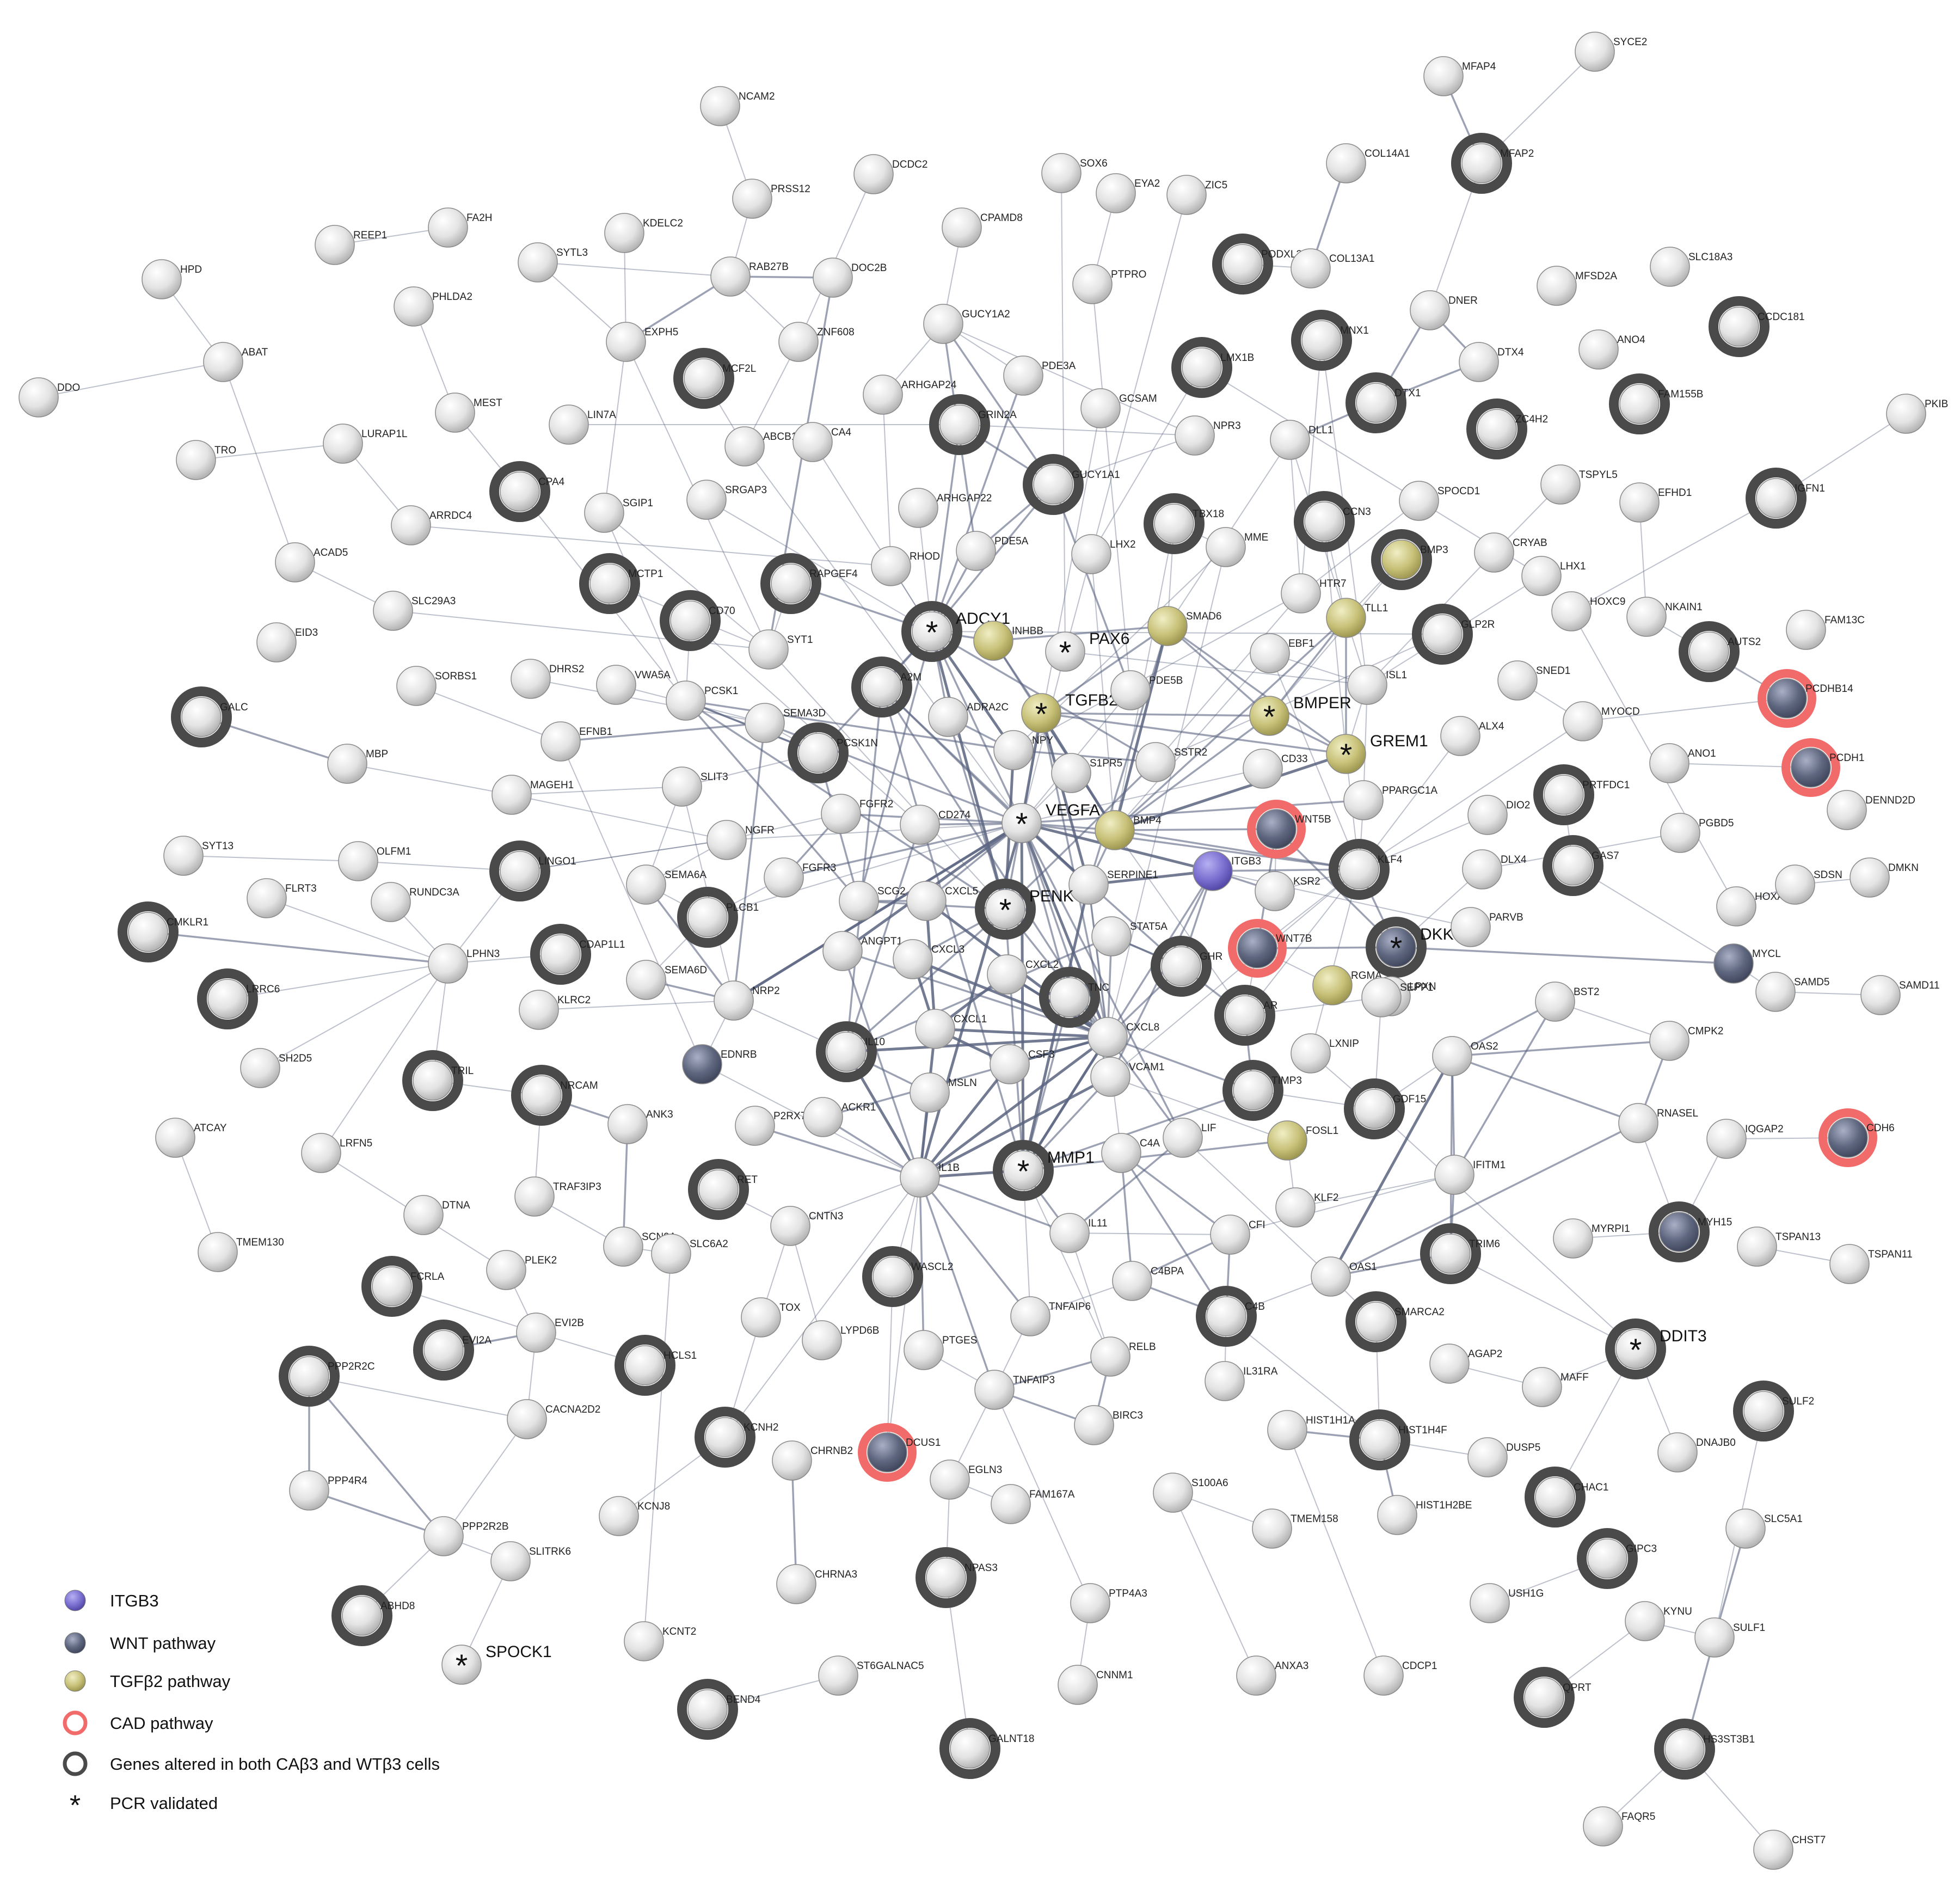  What do you see at coordinates (1533, 680) in the screenshot?
I see `node-sned1: SNED1` at bounding box center [1533, 680].